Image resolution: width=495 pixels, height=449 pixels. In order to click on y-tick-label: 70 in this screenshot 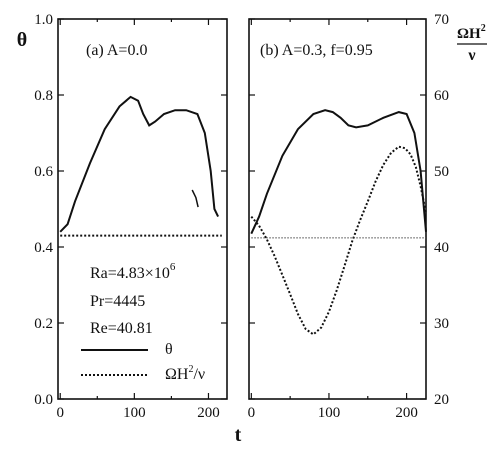, I will do `click(441, 20)`.